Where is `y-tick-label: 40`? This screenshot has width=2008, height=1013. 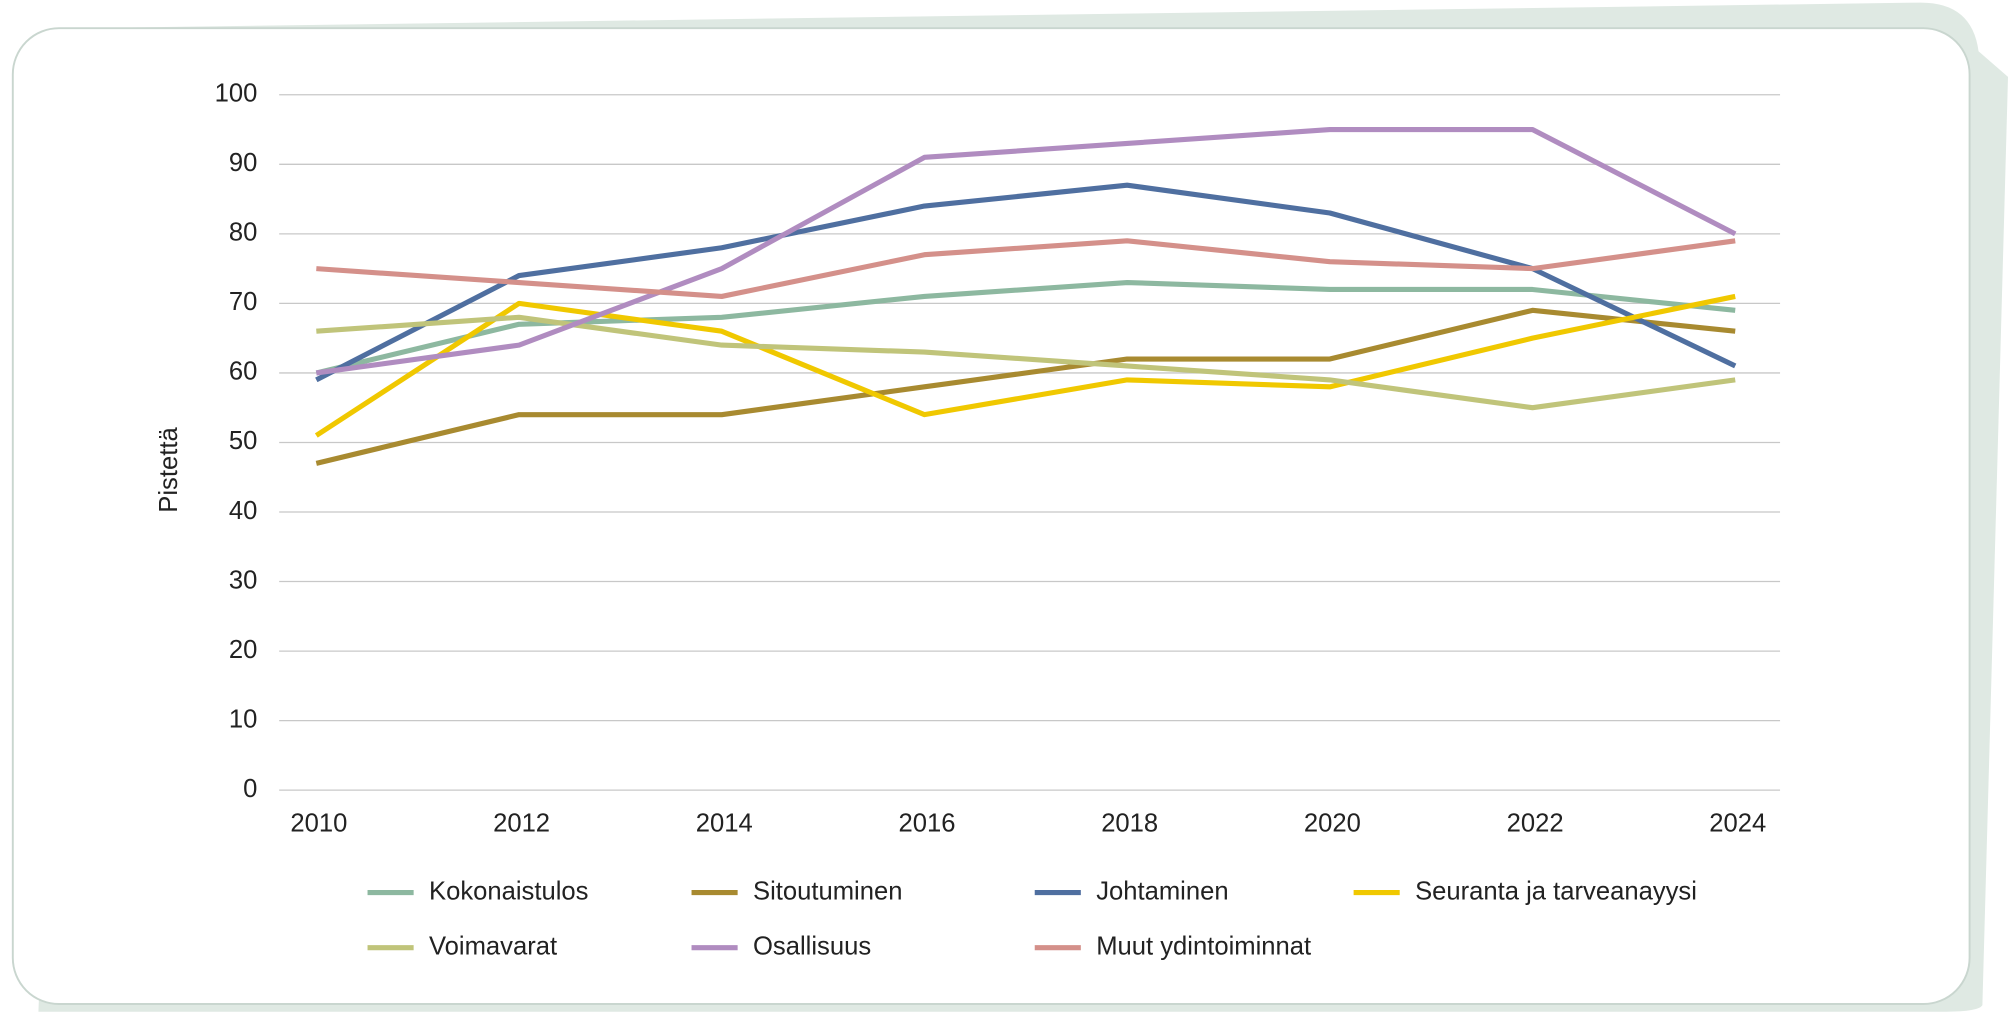
y-tick-label: 40 is located at coordinates (243, 511).